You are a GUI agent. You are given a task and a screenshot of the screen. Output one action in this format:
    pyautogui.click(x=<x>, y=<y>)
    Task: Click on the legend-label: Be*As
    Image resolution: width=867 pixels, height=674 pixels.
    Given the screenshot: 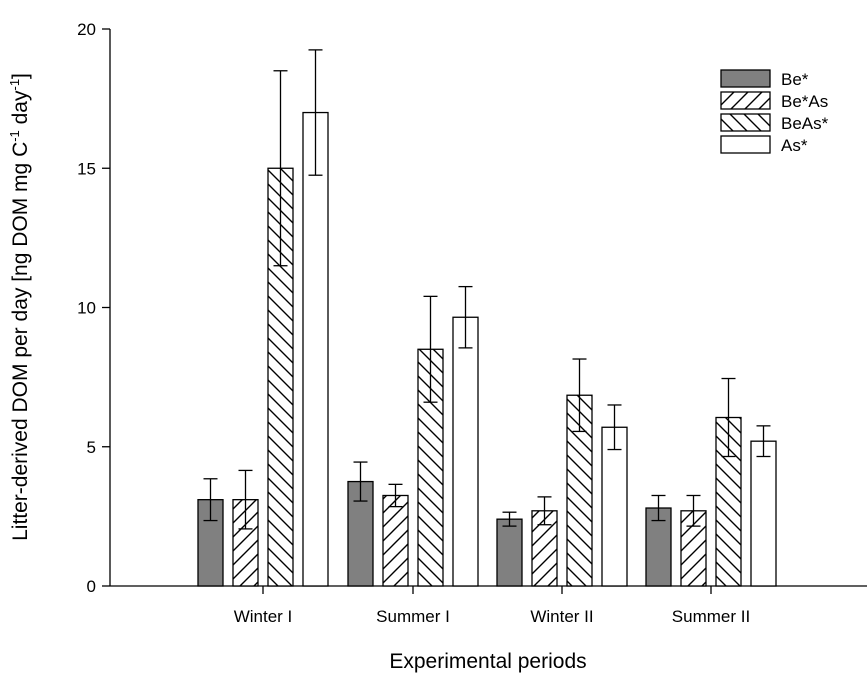 What is the action you would take?
    pyautogui.click(x=804, y=101)
    